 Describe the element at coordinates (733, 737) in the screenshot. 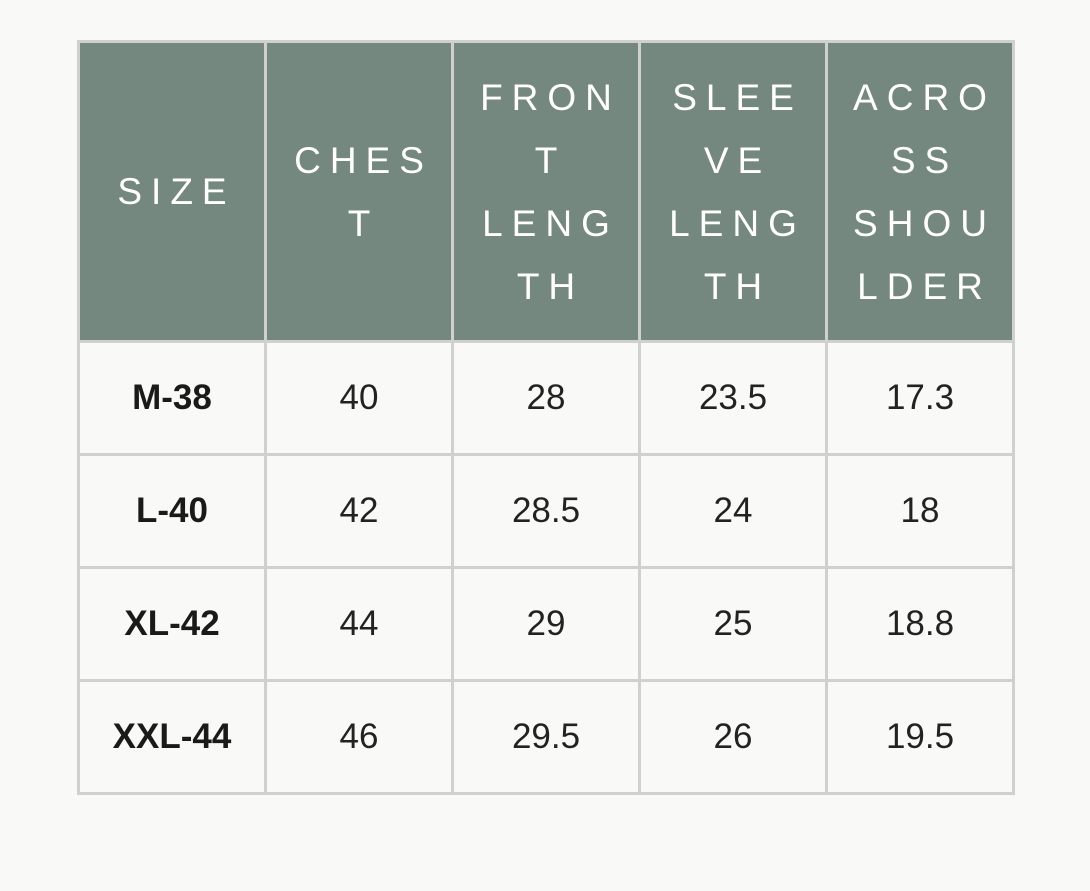

I see `sleeve-length-cell: 26` at that location.